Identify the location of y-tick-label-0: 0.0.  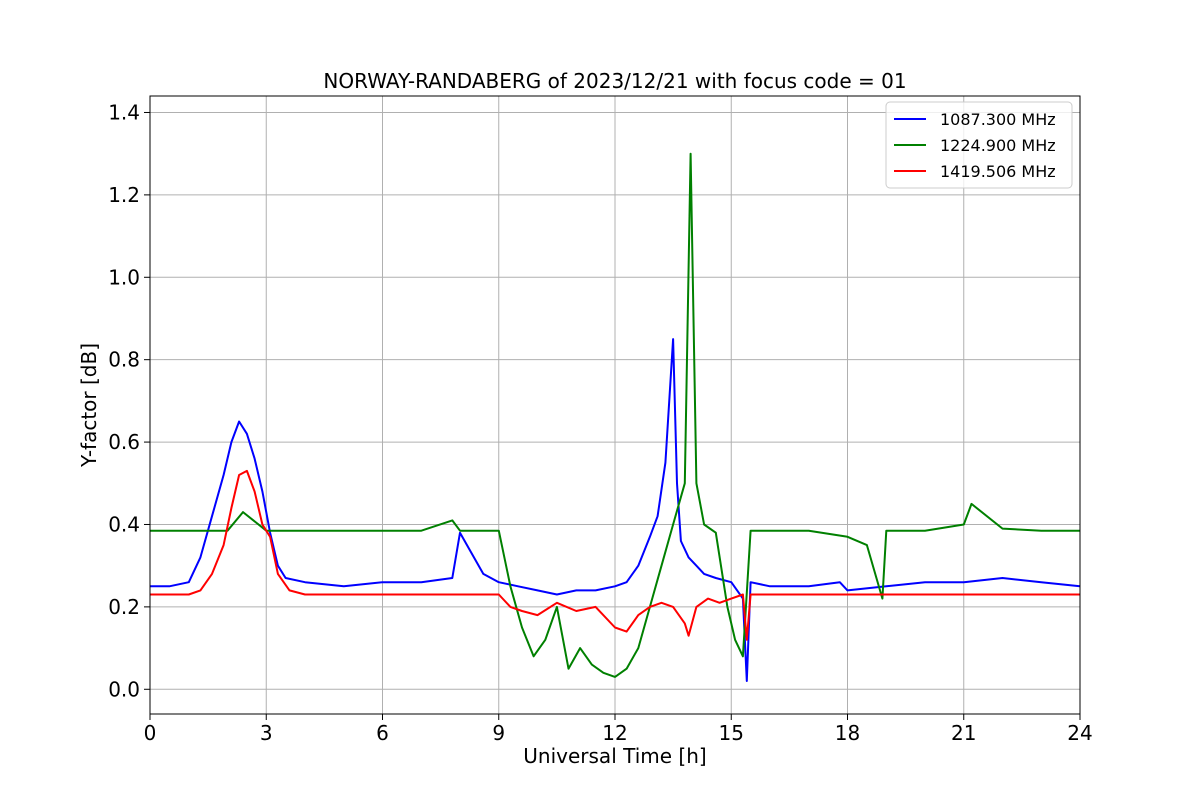
(124, 689).